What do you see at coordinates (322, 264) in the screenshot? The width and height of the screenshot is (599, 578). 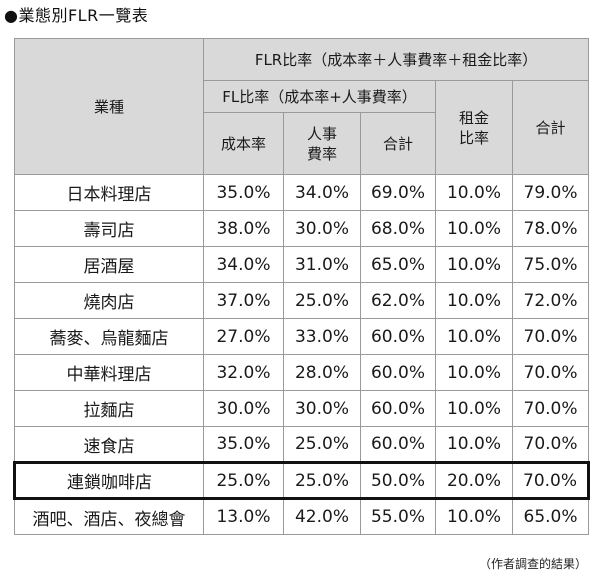 I see `cell-personnel-ratio: 31.0%` at bounding box center [322, 264].